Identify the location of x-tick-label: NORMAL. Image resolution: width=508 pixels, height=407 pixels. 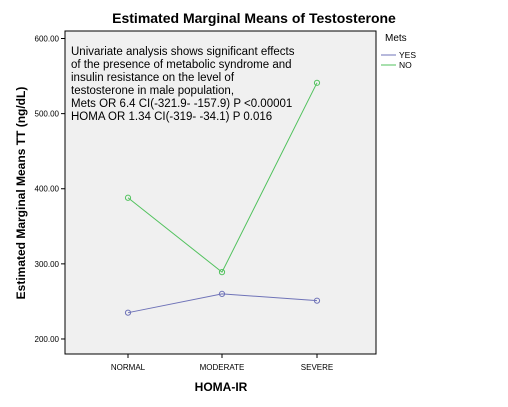
(128, 367).